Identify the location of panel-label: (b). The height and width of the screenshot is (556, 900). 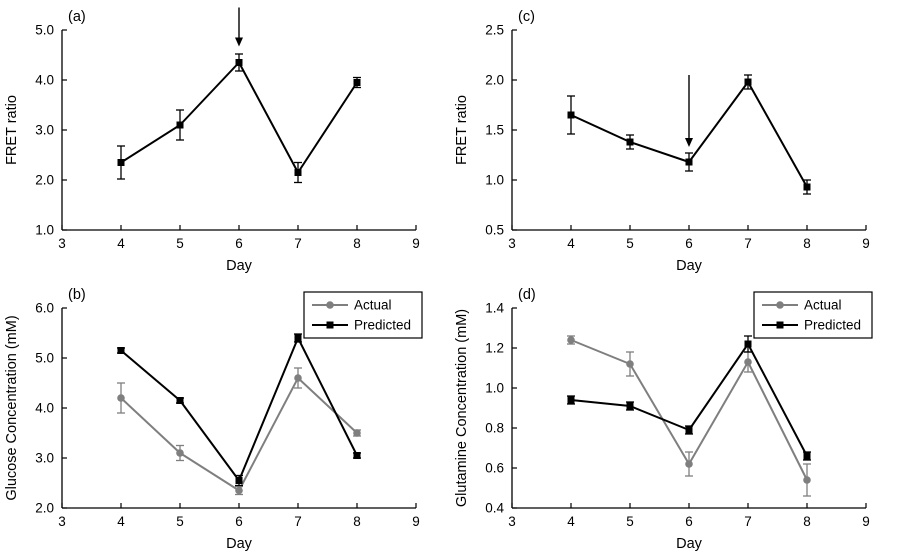
(77, 295).